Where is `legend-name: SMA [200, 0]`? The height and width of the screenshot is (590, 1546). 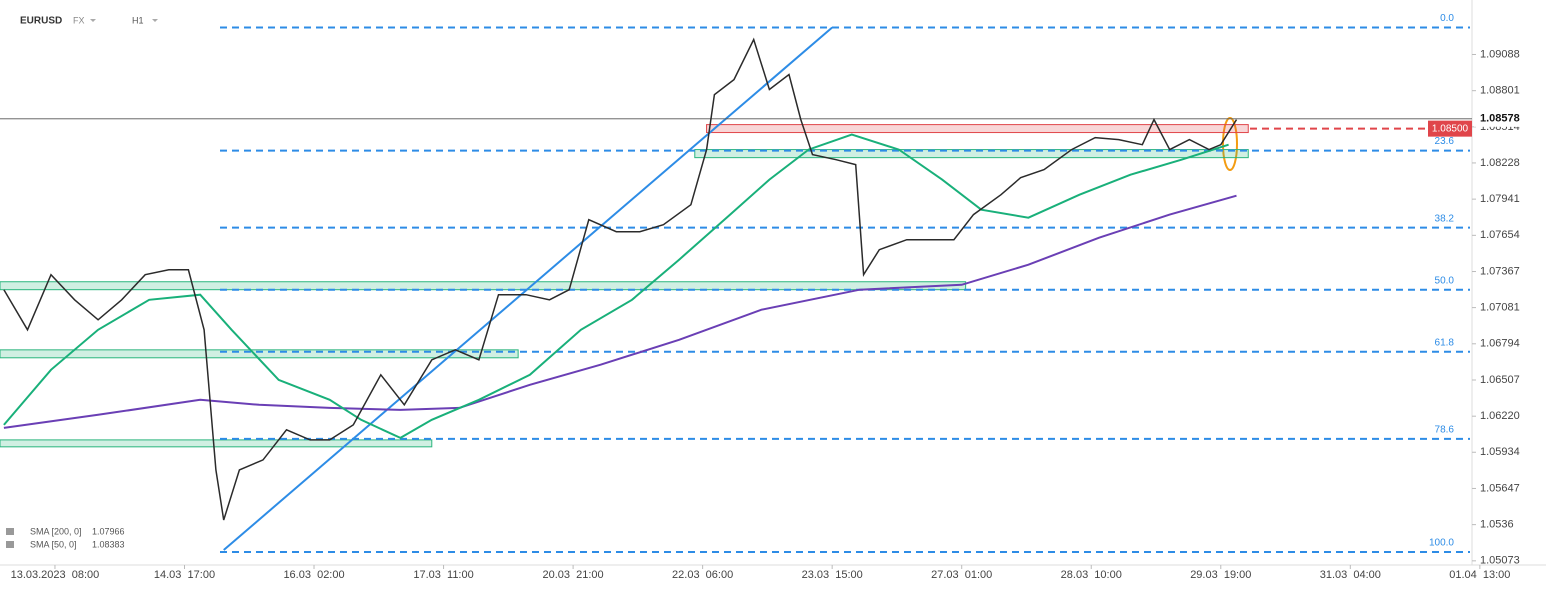
legend-name: SMA [200, 0] is located at coordinates (56, 531).